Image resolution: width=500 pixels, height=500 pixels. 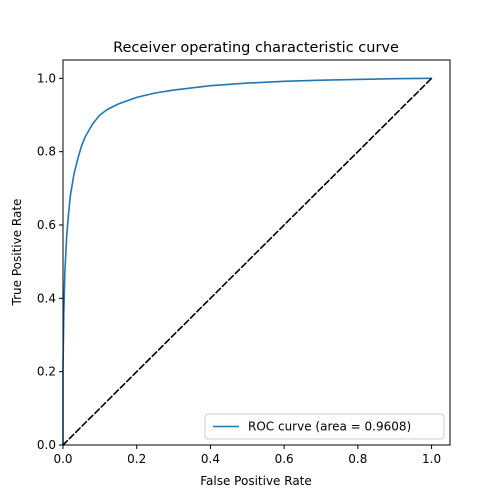 I want to click on y-tick-label: 0.6, so click(x=46, y=225).